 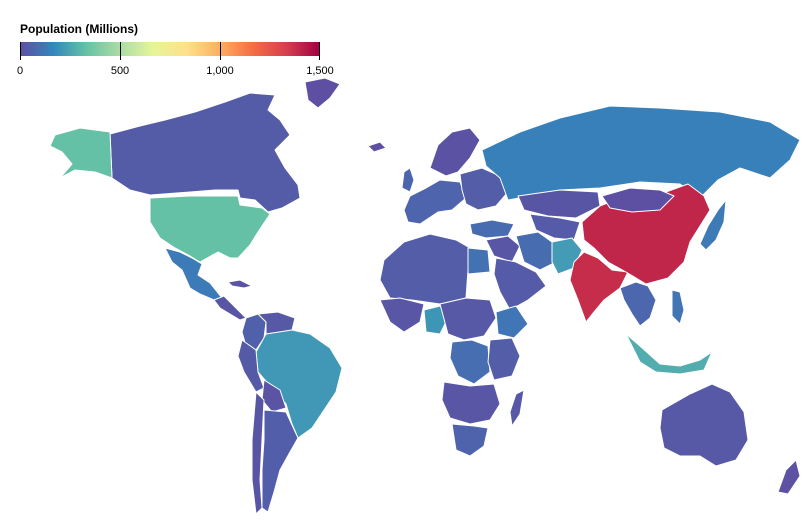 What do you see at coordinates (435, 202) in the screenshot?
I see `region-western-europe` at bounding box center [435, 202].